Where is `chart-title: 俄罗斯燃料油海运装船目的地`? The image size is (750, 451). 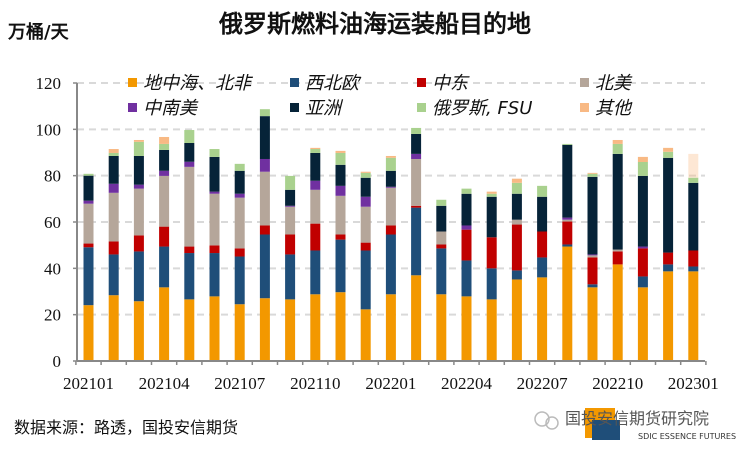 chart-title: 俄罗斯燃料油海运装船目的地 is located at coordinates (375, 23).